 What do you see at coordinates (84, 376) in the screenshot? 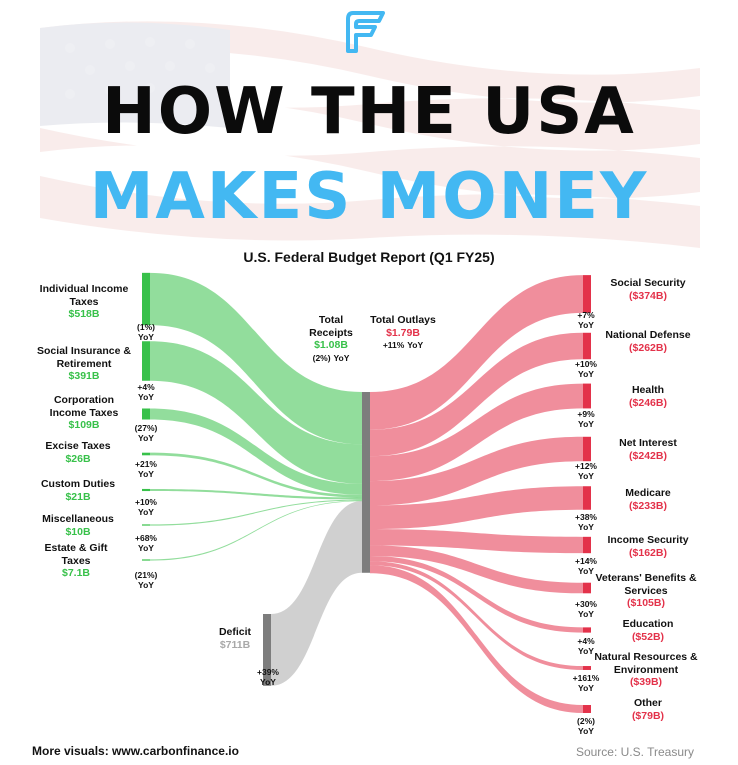
I see `receipt-value: $391B` at bounding box center [84, 376].